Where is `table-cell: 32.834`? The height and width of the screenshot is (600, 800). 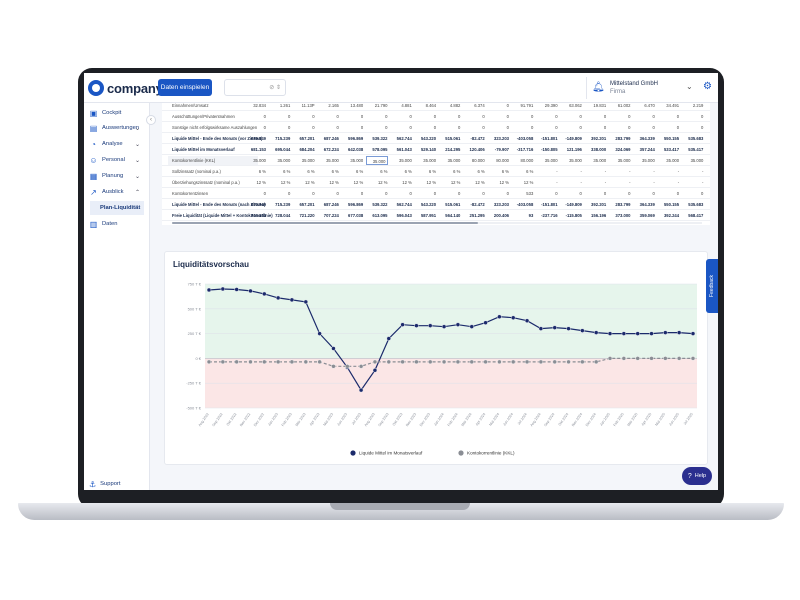
table-cell: 32.834 is located at coordinates (259, 105).